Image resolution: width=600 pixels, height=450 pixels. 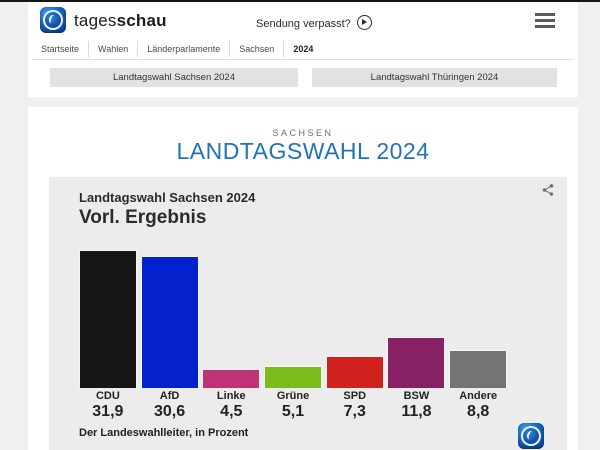 I want to click on breadcrumb-item-länderparlamente: Länderparlamente, so click(x=184, y=49).